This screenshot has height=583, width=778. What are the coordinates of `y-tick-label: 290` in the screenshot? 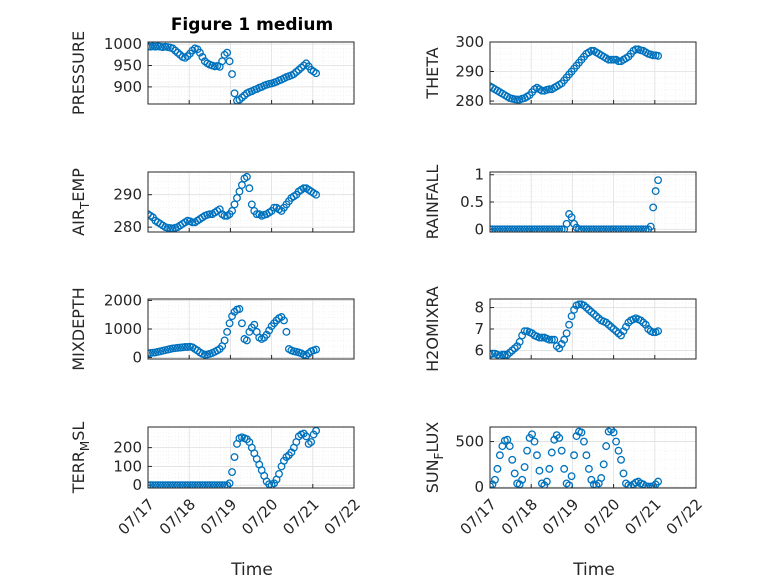 It's located at (469, 72).